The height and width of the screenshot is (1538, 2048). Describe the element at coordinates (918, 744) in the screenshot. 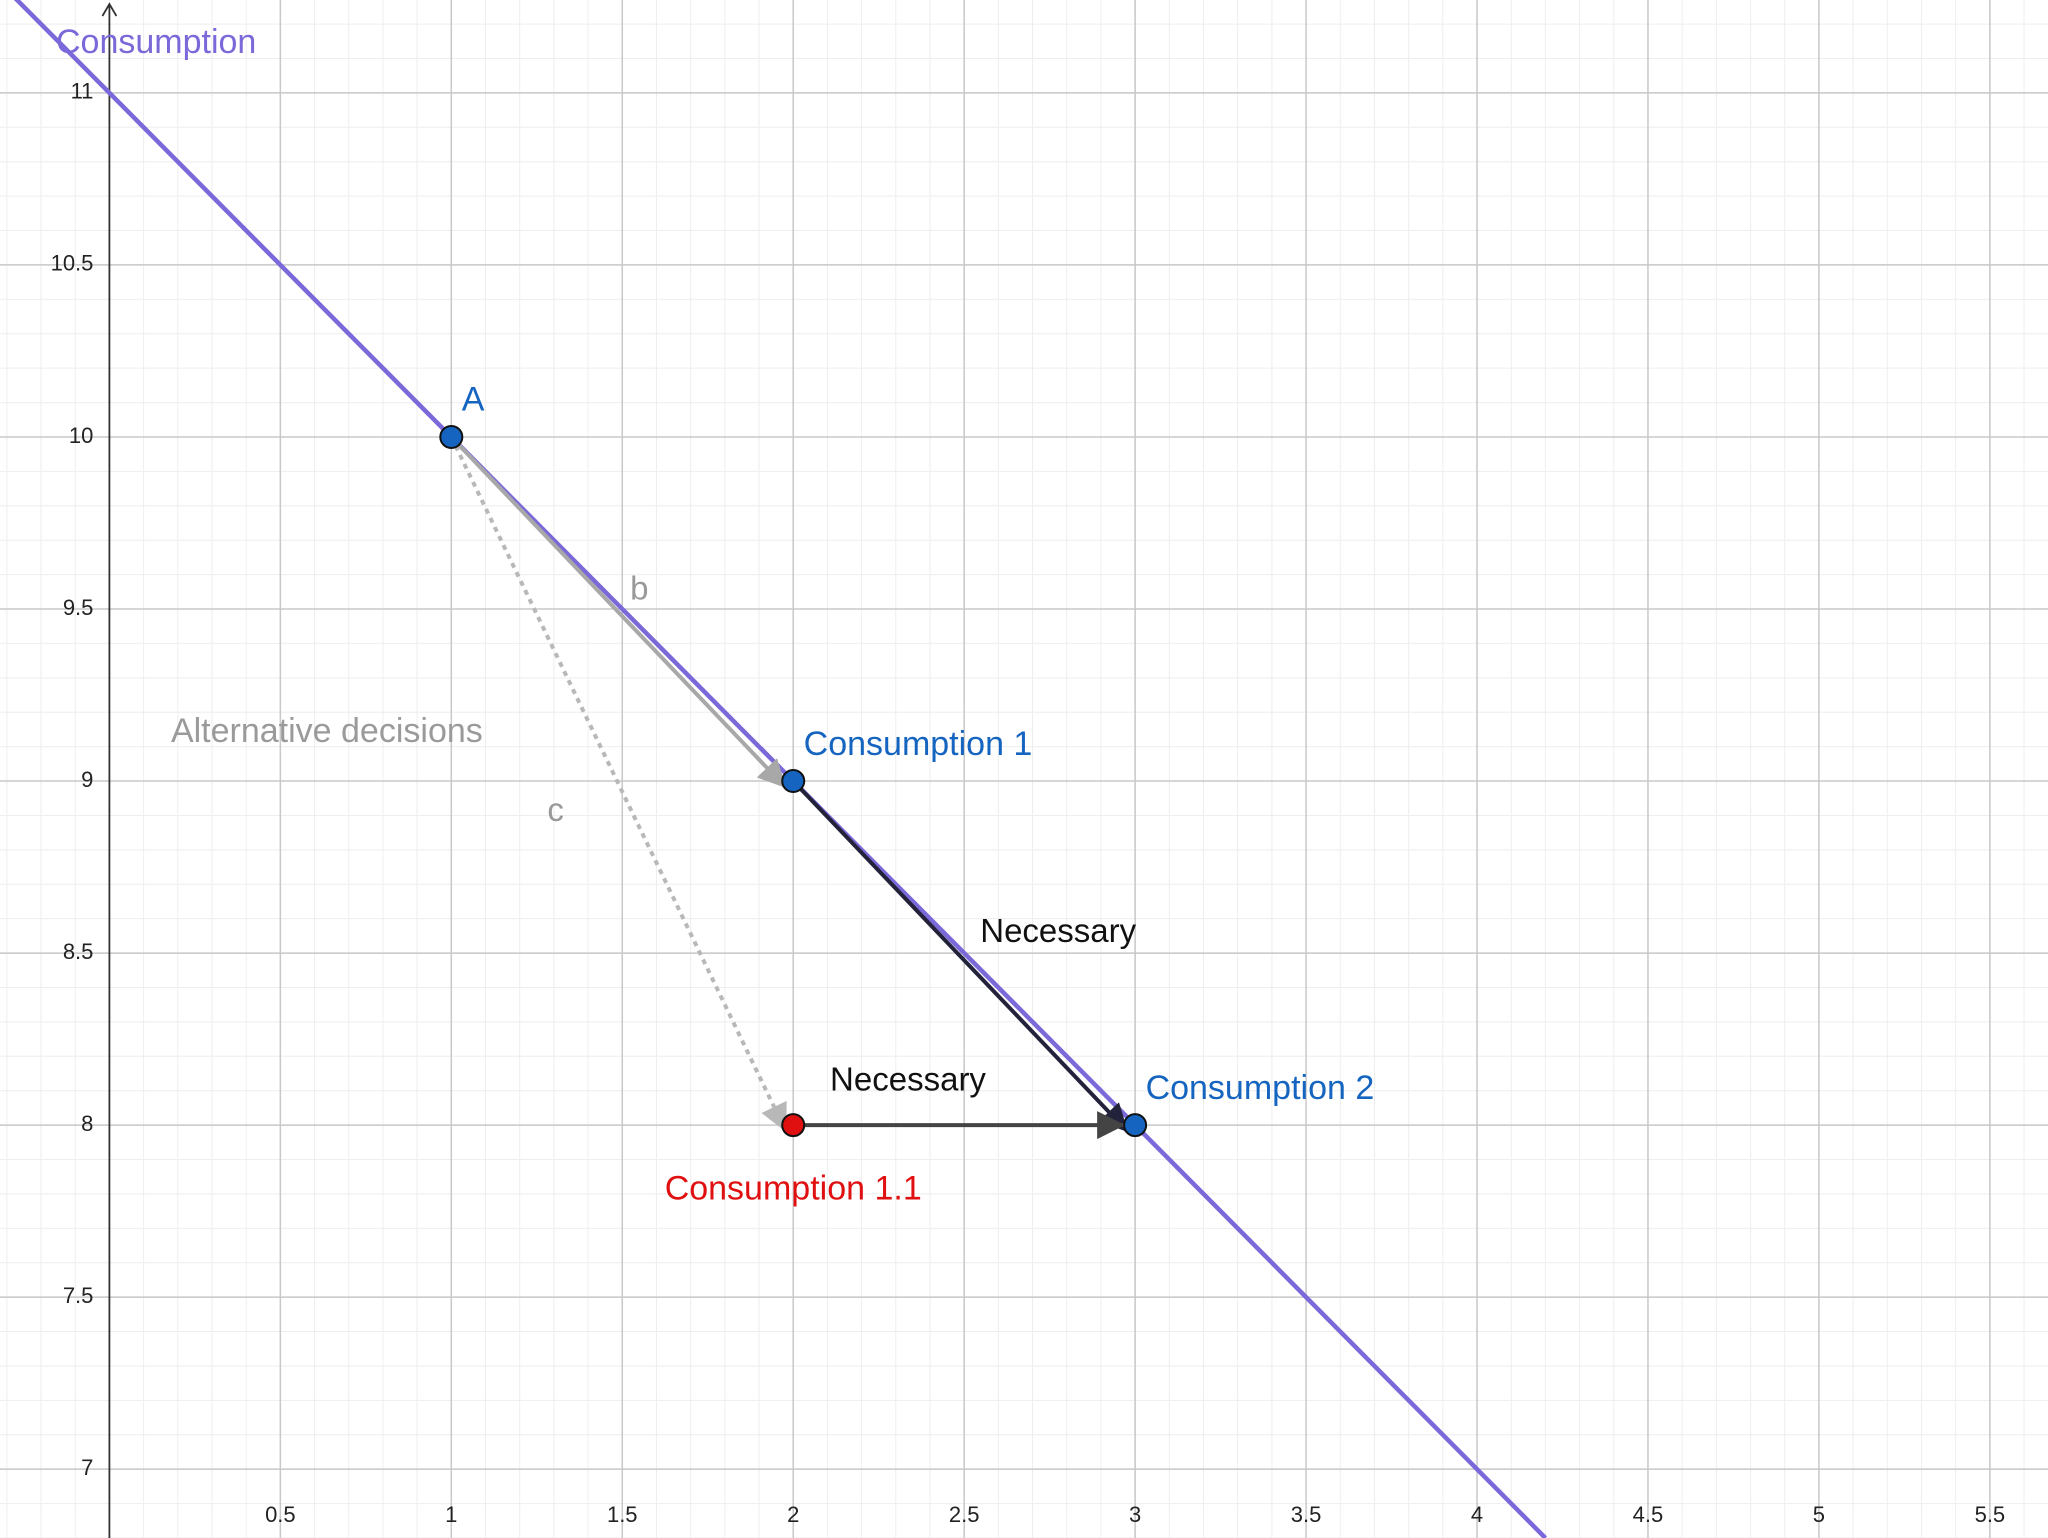

I see `point-label: Consumption 1` at that location.